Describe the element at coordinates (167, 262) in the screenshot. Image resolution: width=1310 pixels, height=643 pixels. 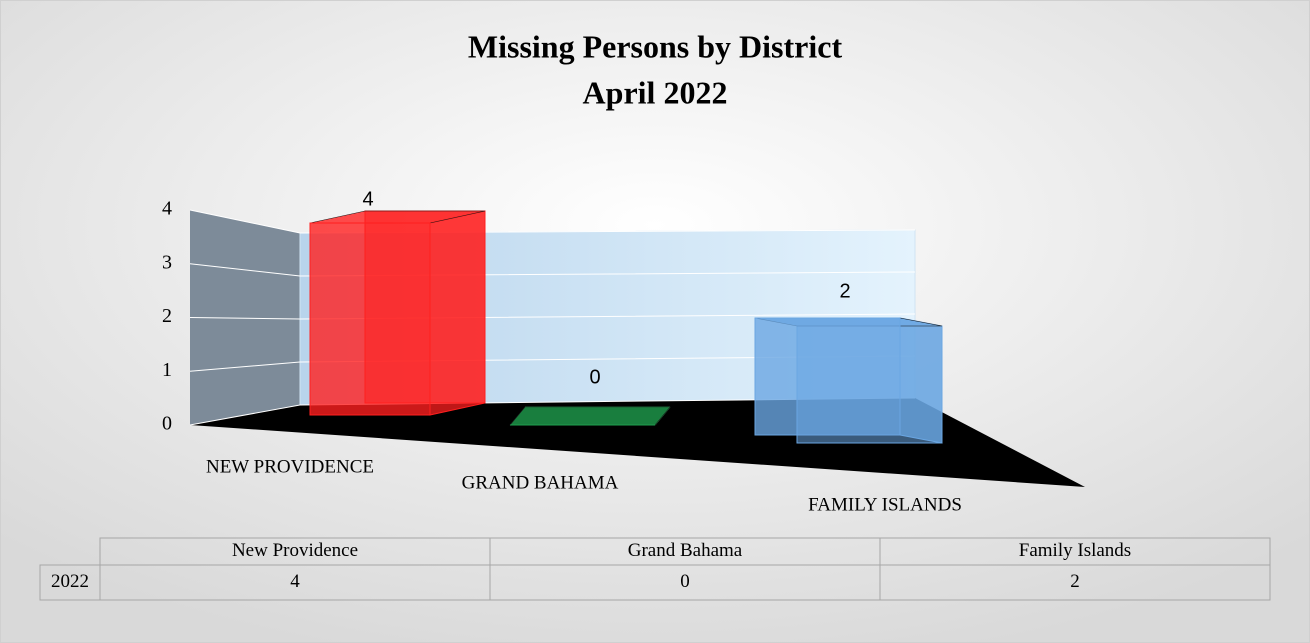
I see `y-tick-label: 3` at that location.